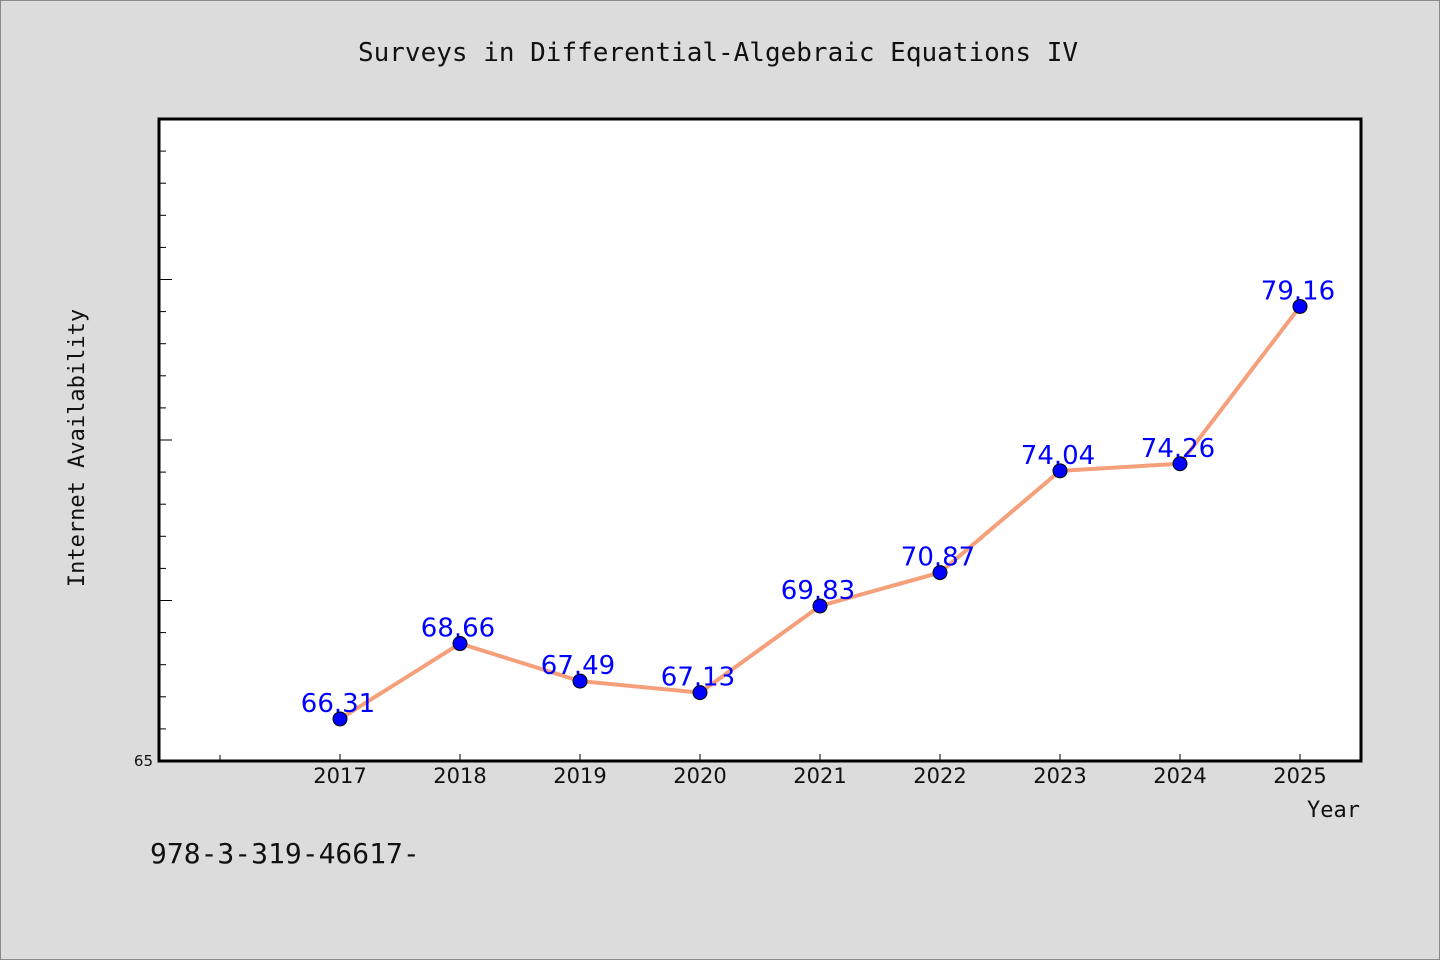  Describe the element at coordinates (165, 440) in the screenshot. I see `y-axis-ticks` at that location.